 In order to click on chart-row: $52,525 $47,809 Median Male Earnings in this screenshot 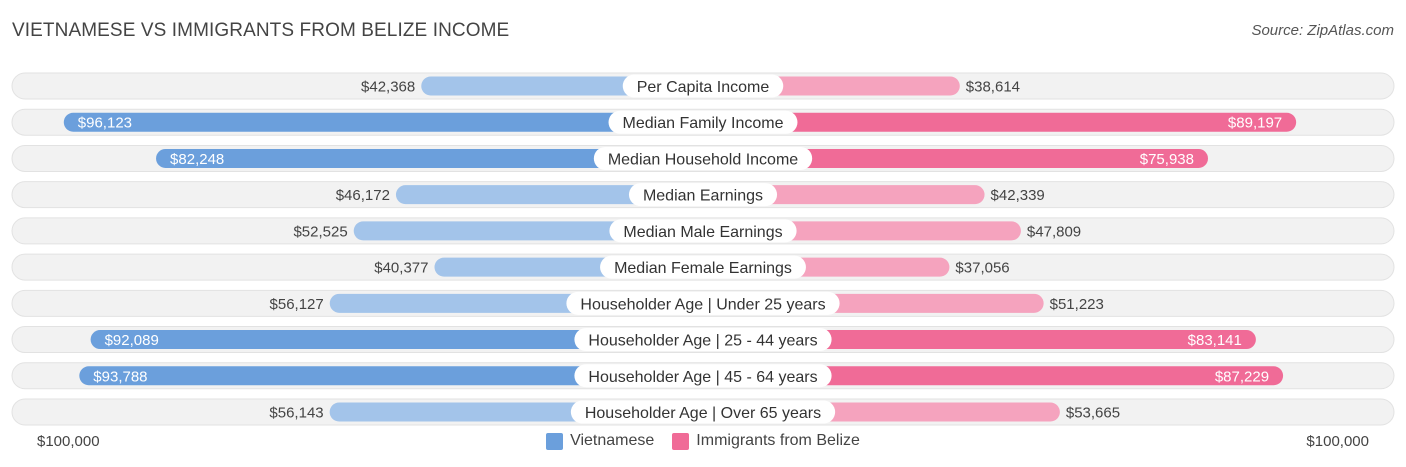, I will do `click(703, 231)`.